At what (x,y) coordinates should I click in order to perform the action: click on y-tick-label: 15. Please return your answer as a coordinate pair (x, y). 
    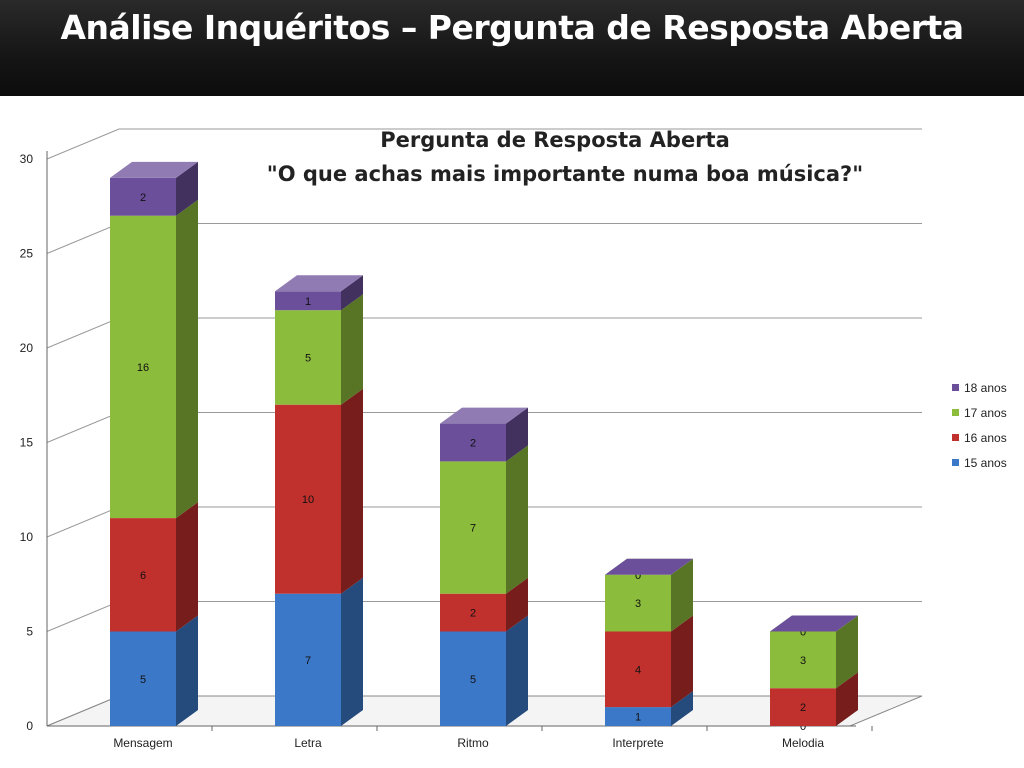
    Looking at the image, I should click on (27, 443).